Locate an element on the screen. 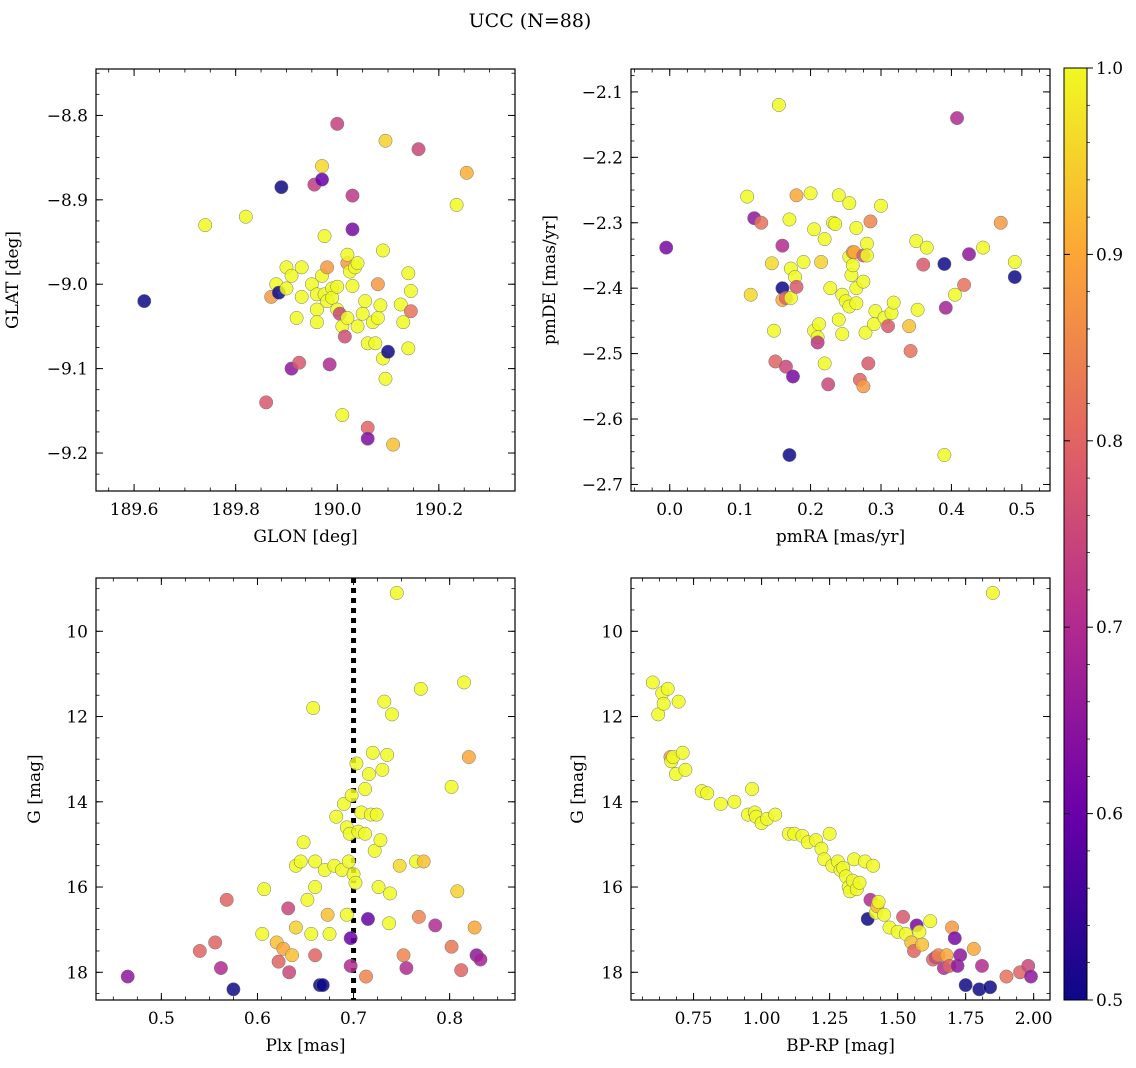  x-tick-label: 189.8 is located at coordinates (235, 510).